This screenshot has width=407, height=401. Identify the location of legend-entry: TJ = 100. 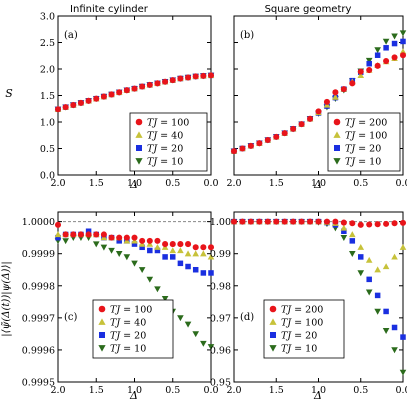
(168, 123).